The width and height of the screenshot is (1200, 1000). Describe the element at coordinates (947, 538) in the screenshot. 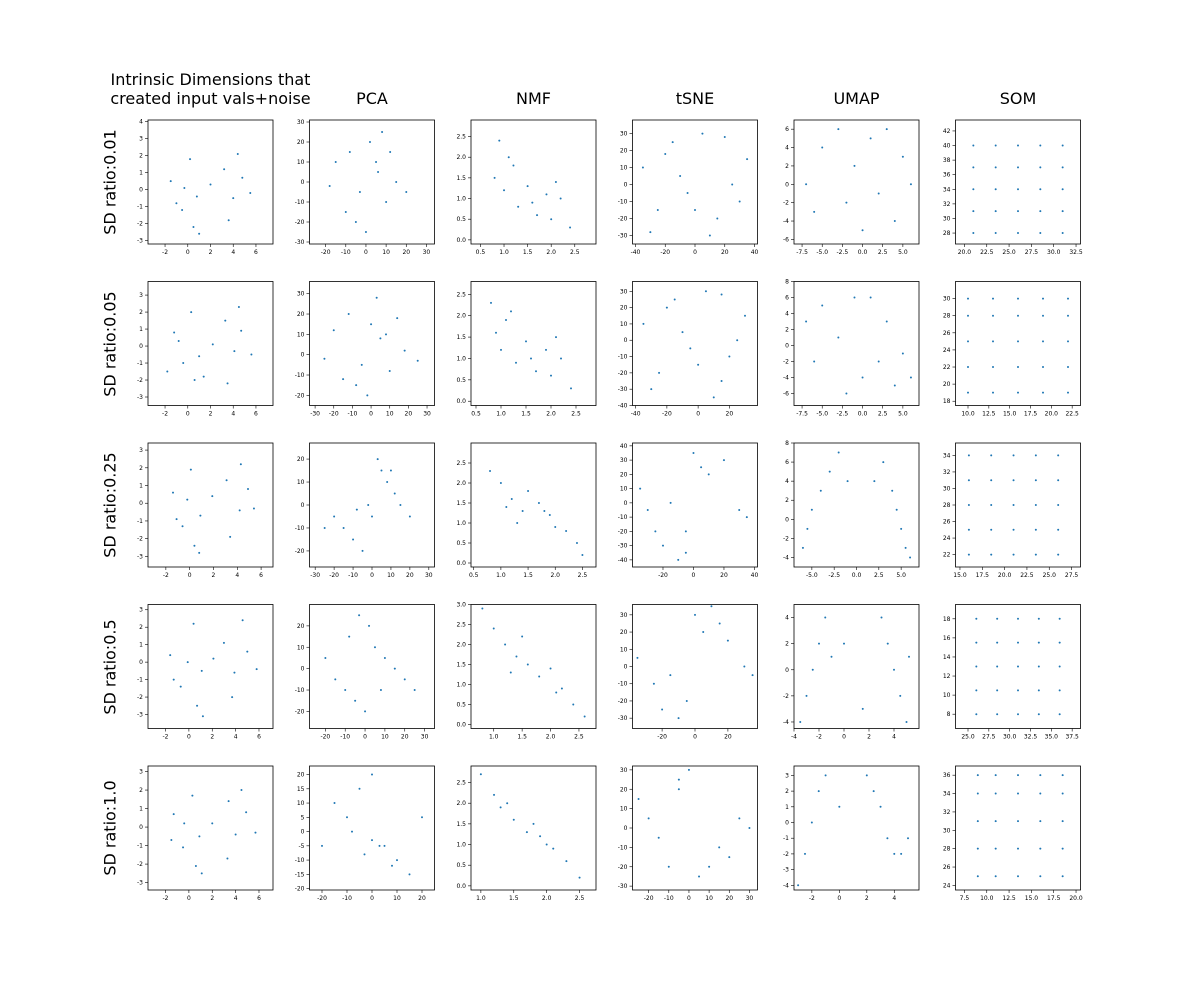

I see `y-tick-label: 24` at that location.